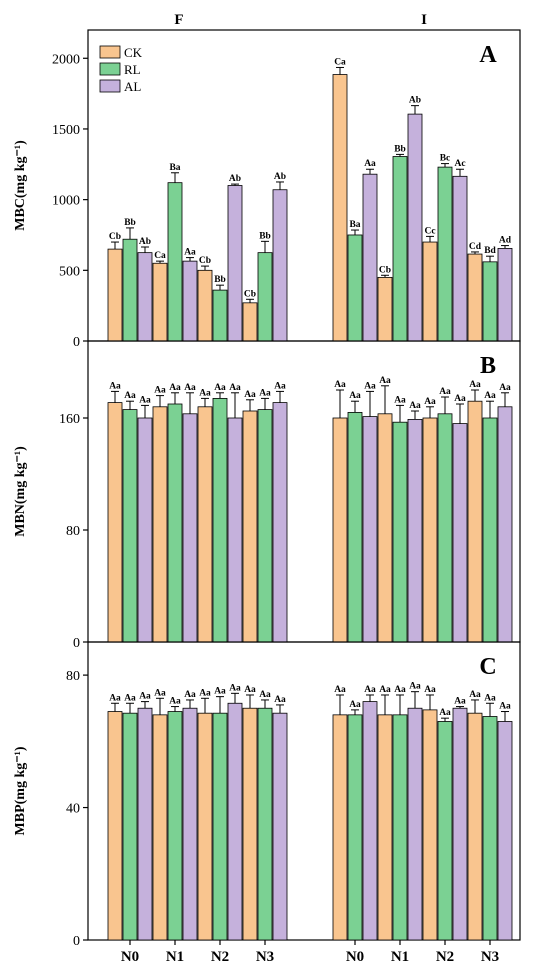  I want to click on y-tick-label: 500, so click(69, 271).